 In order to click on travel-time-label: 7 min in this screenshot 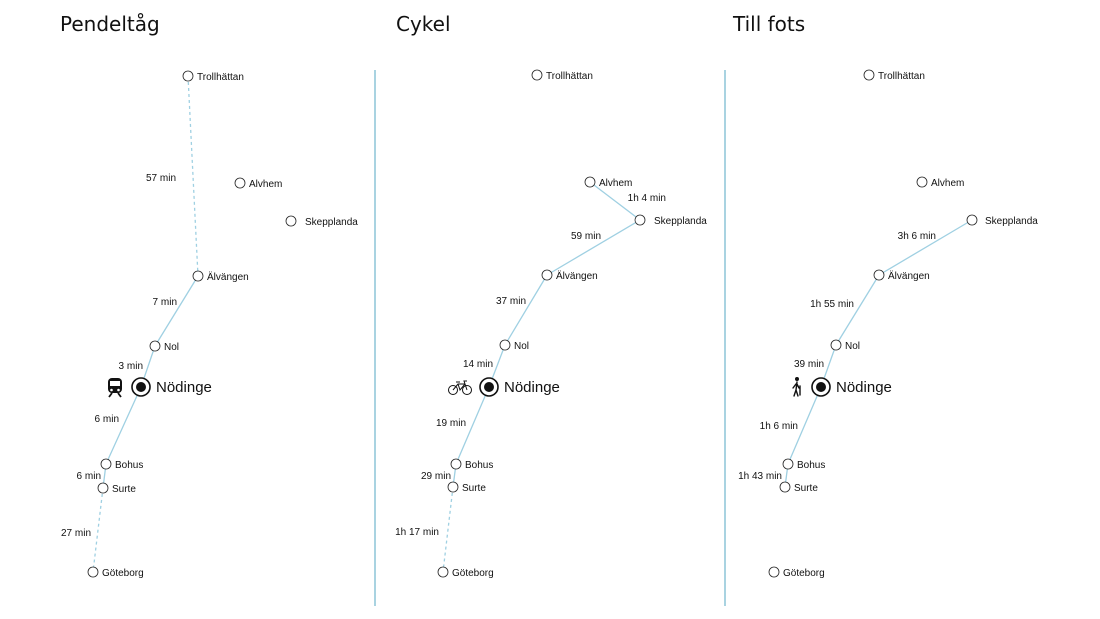, I will do `click(165, 302)`.